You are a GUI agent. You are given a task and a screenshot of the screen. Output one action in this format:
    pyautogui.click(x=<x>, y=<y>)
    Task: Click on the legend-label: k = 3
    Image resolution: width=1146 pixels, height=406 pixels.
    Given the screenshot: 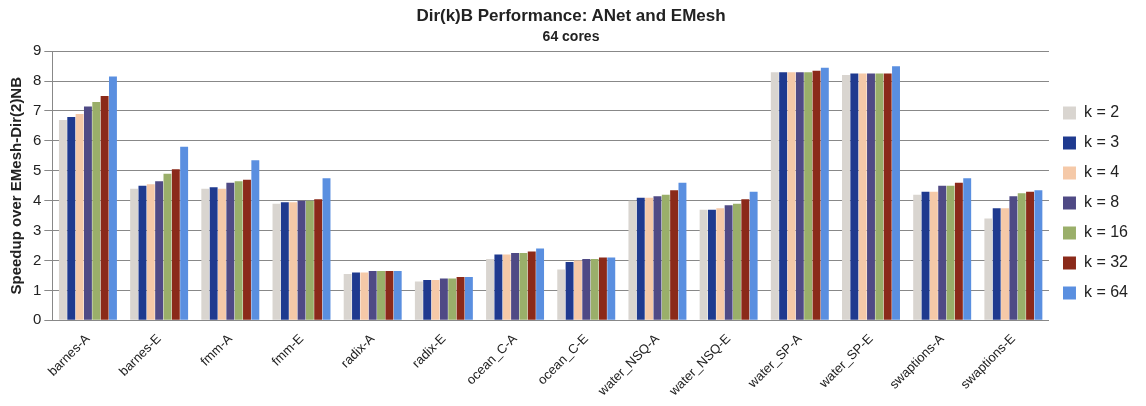 What is the action you would take?
    pyautogui.click(x=1101, y=142)
    